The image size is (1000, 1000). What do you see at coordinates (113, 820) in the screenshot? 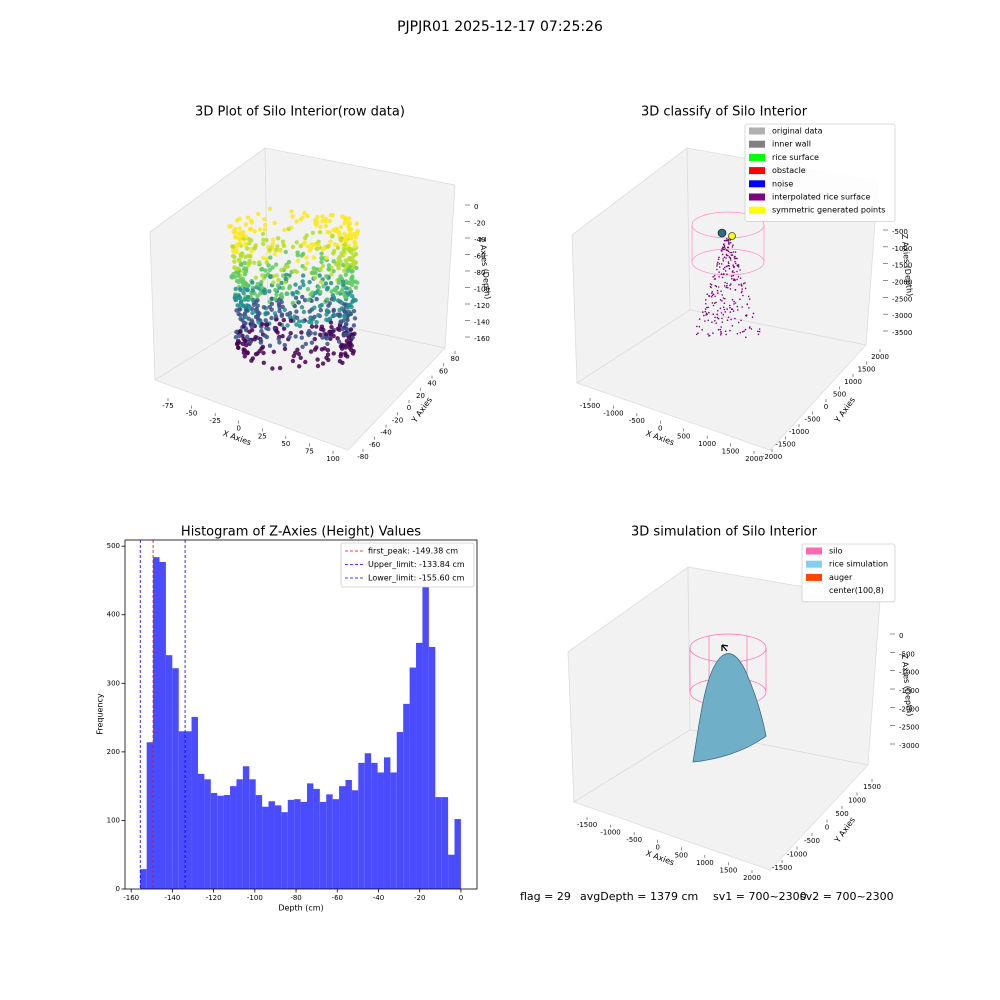
I see `y-tick-label: 100` at bounding box center [113, 820].